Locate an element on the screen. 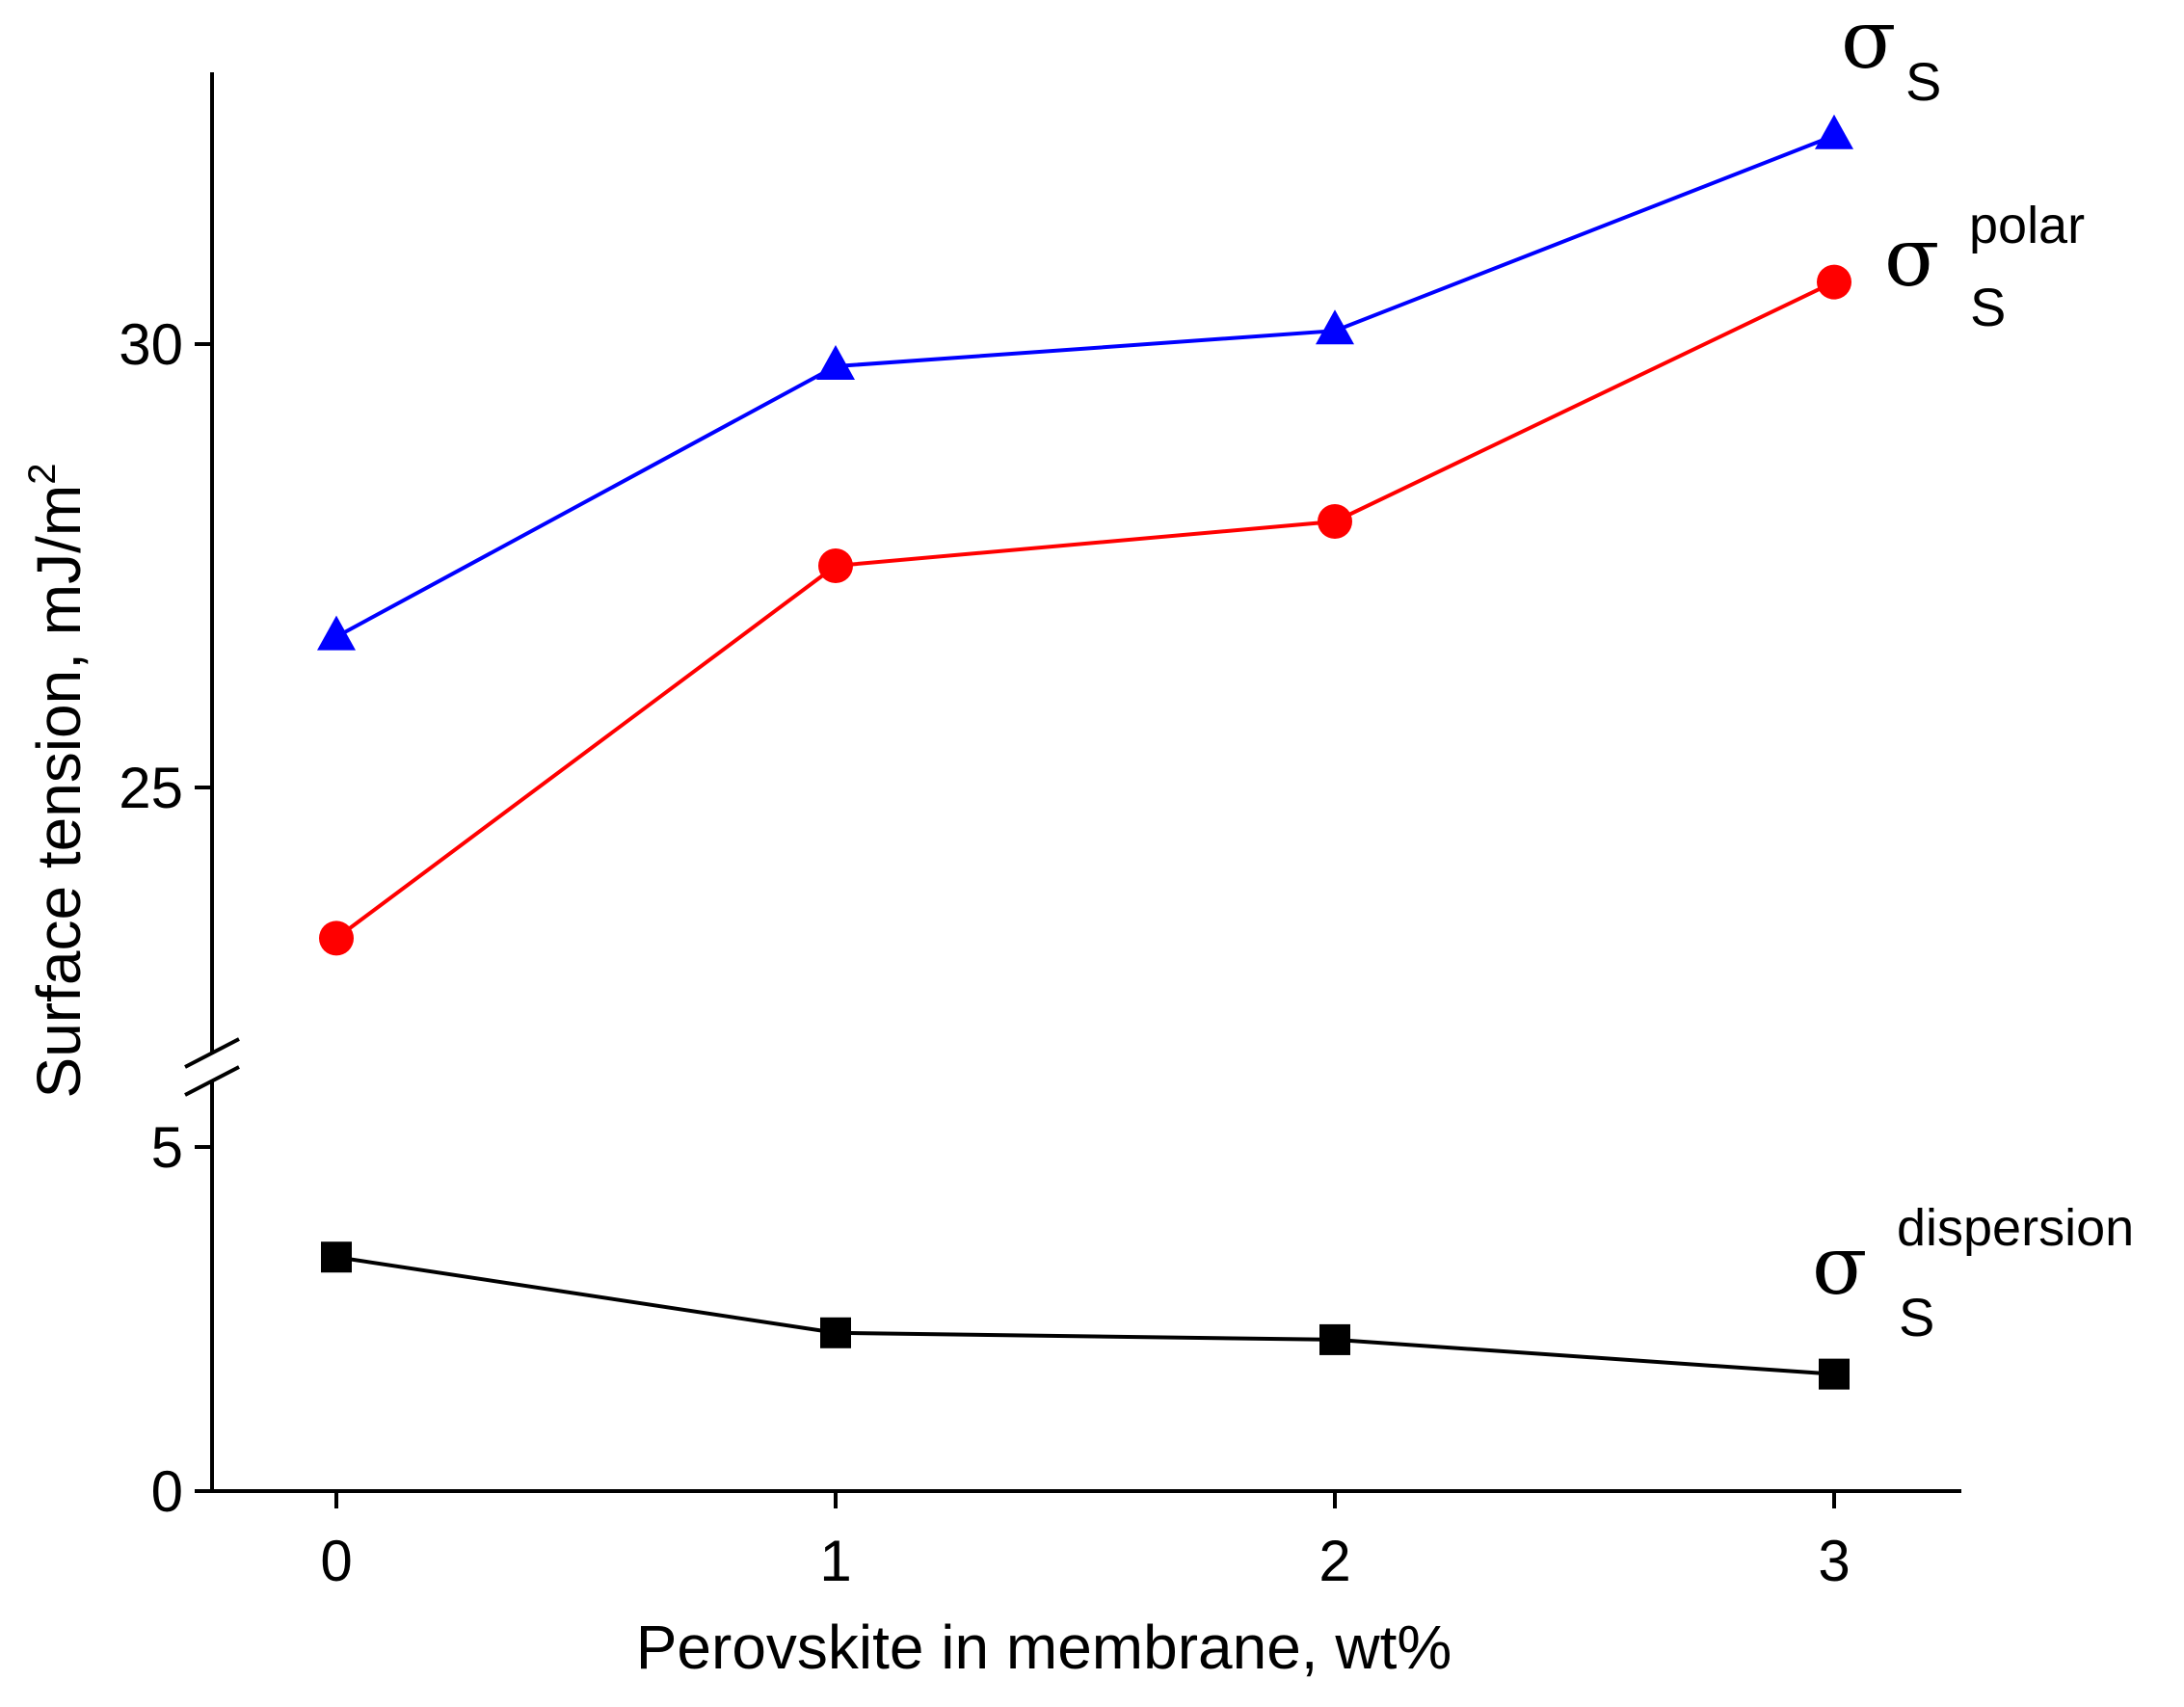 Image resolution: width=2184 pixels, height=1707 pixels. y-tick-label: 0 is located at coordinates (167, 1491).